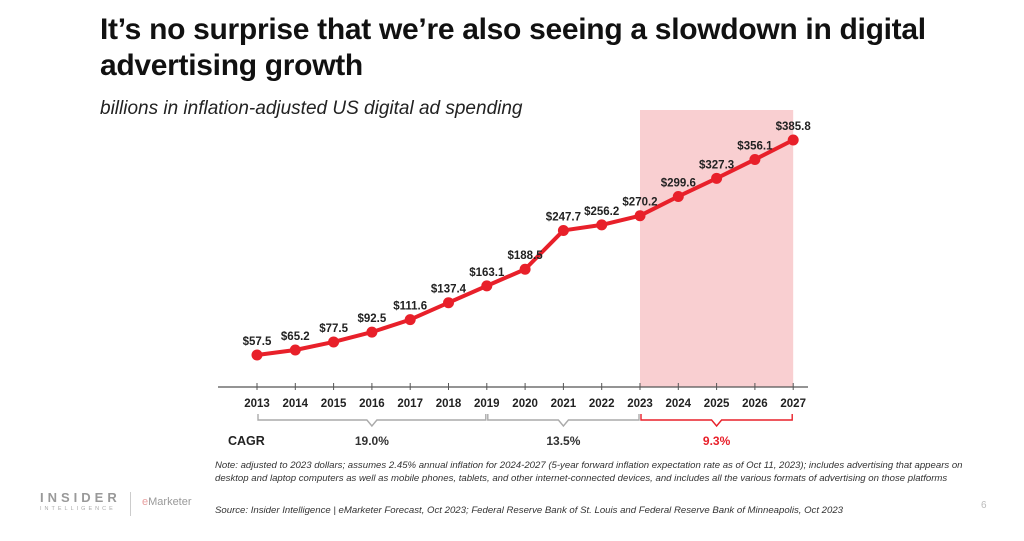 This screenshot has width=1024, height=541. Describe the element at coordinates (564, 404) in the screenshot. I see `x-tick-label: 2021` at that location.